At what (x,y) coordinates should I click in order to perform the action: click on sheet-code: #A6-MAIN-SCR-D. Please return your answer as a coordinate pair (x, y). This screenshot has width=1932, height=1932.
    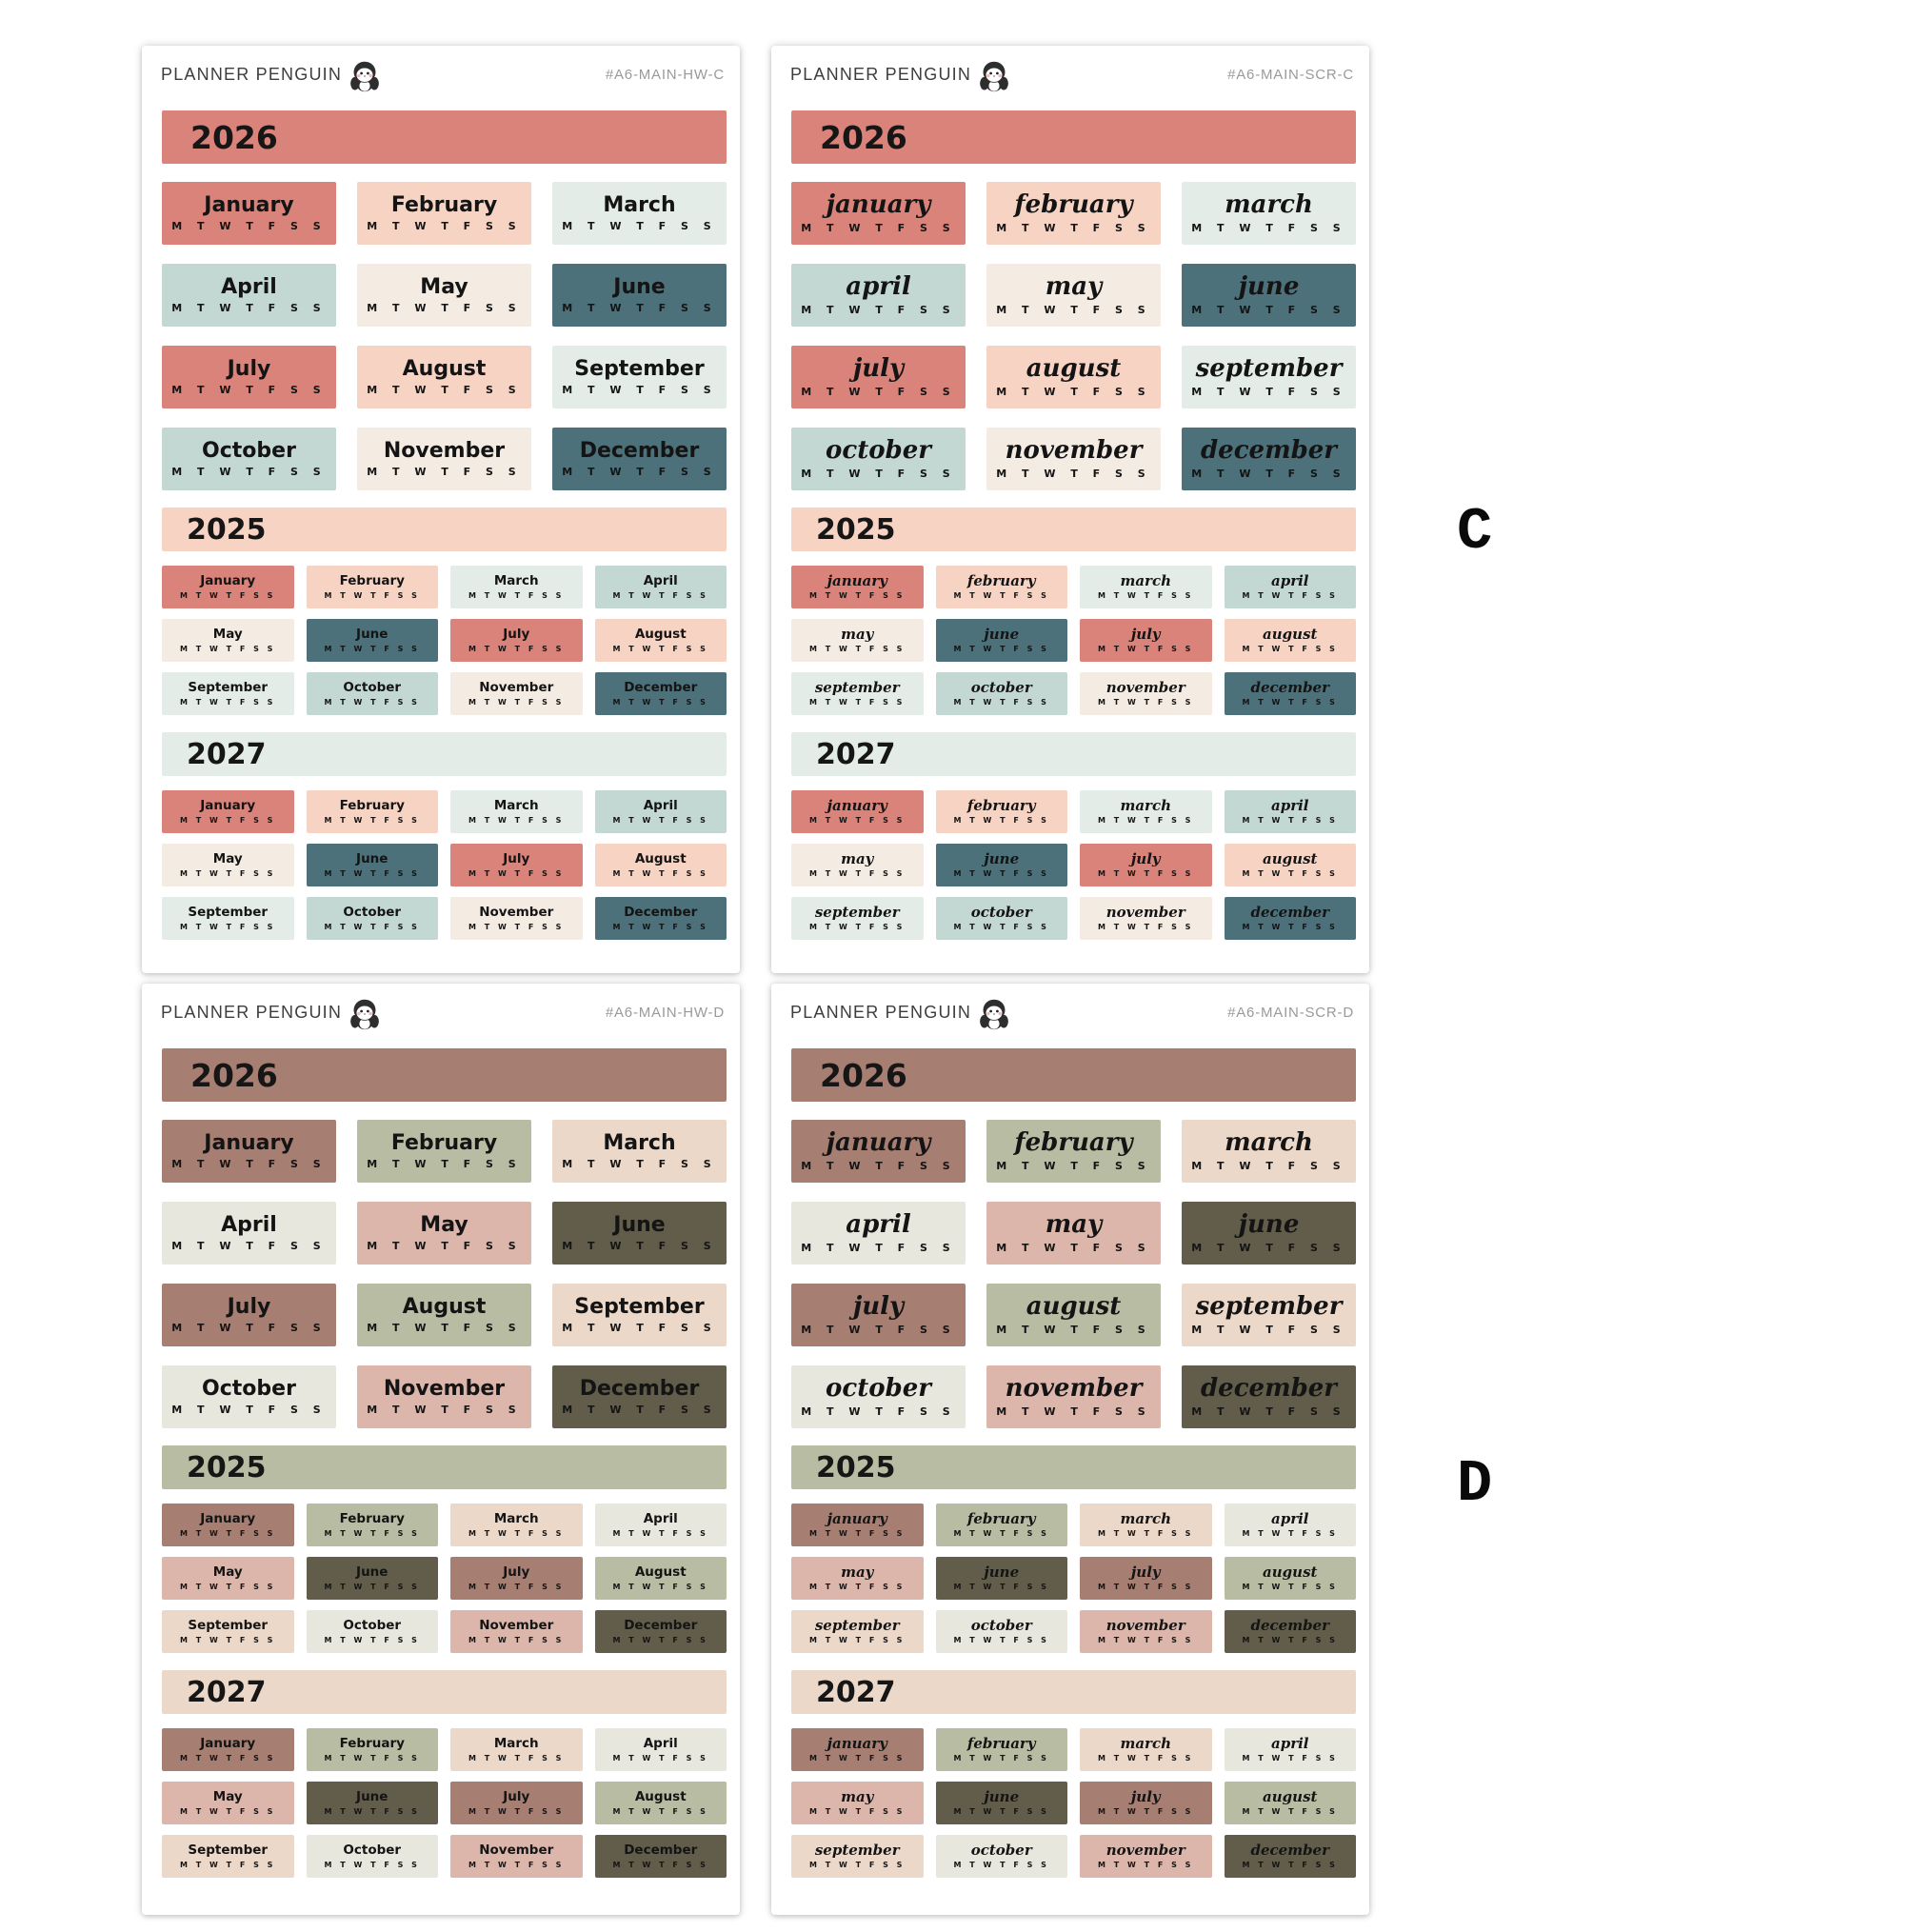
    Looking at the image, I should click on (1290, 1012).